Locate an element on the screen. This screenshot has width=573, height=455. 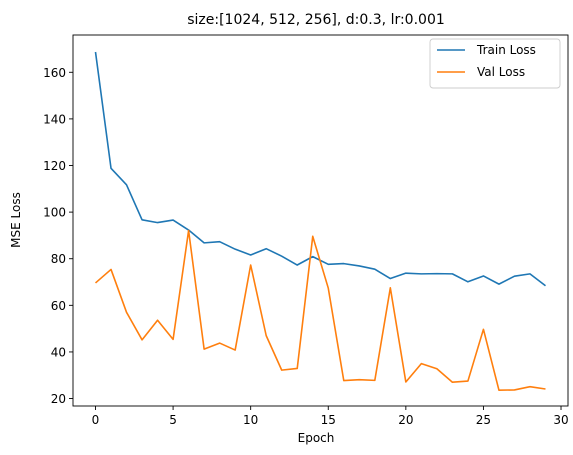
x-axis: 0 5 10 15 20 25 30 is located at coordinates (330, 416).